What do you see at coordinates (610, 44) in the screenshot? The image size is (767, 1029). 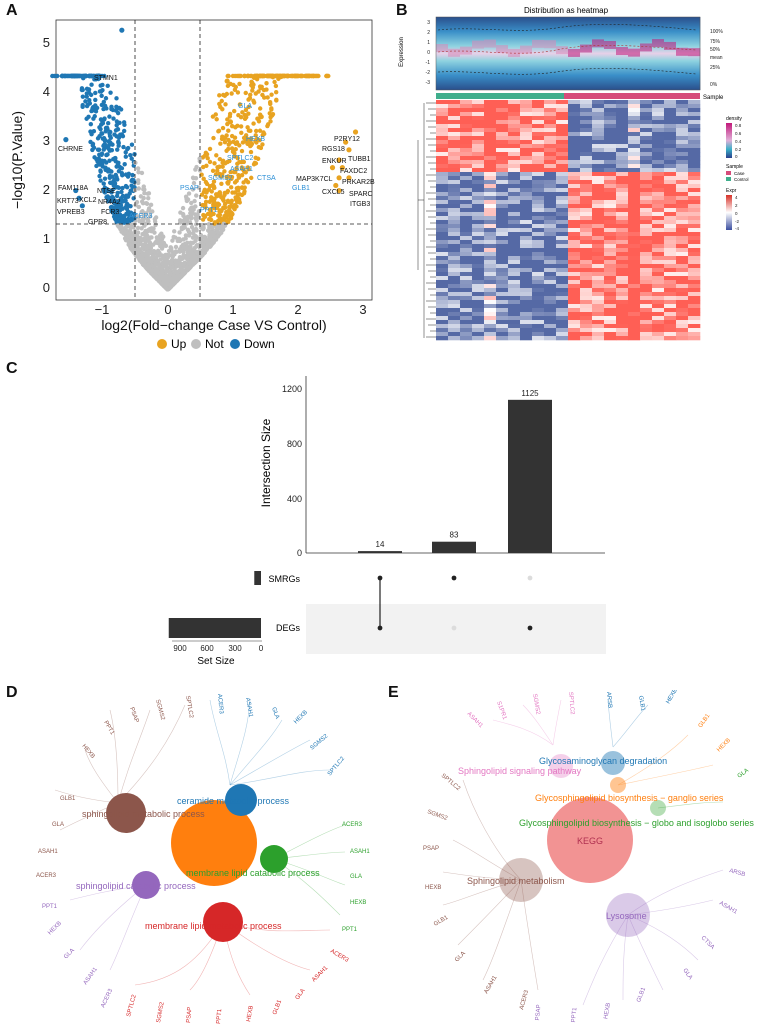 I see `density-peak` at bounding box center [610, 44].